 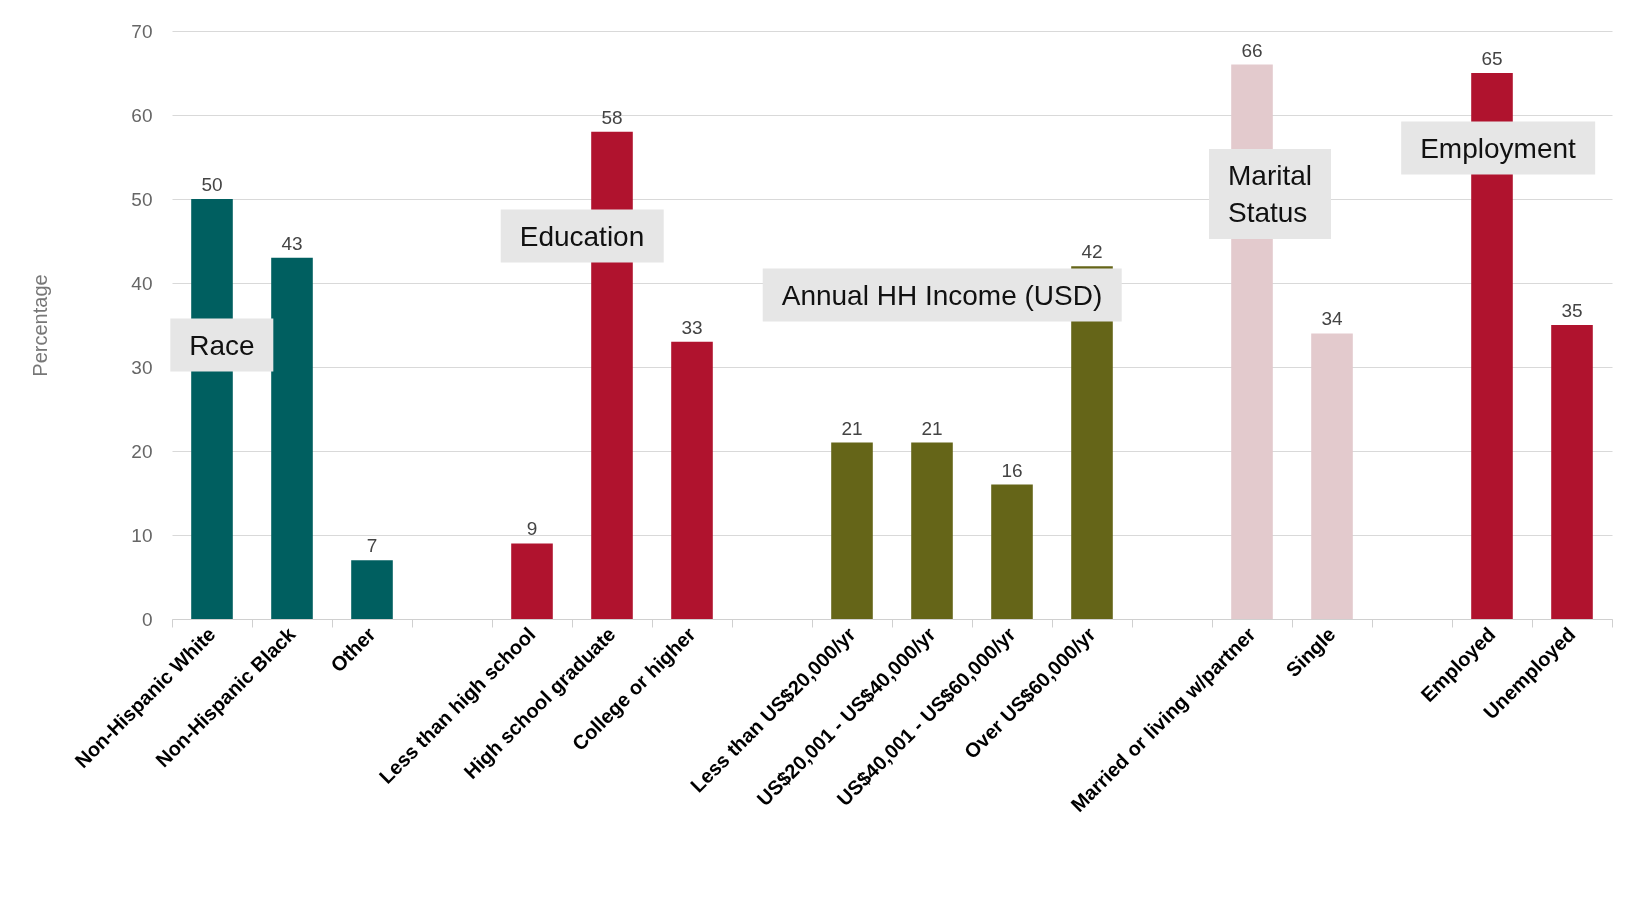 What do you see at coordinates (1092, 252) in the screenshot?
I see `data-label: 42` at bounding box center [1092, 252].